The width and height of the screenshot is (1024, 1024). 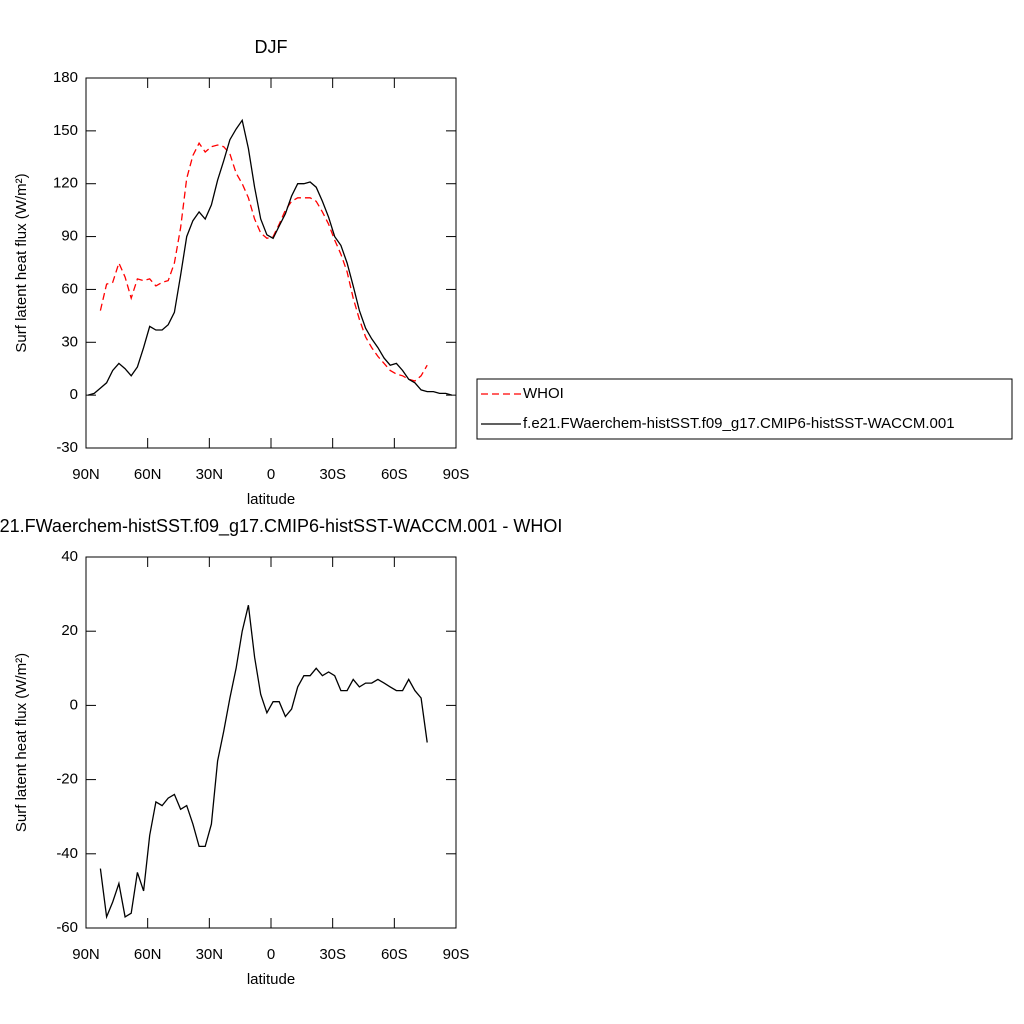 What do you see at coordinates (543, 393) in the screenshot?
I see `legend-label: WHOI` at bounding box center [543, 393].